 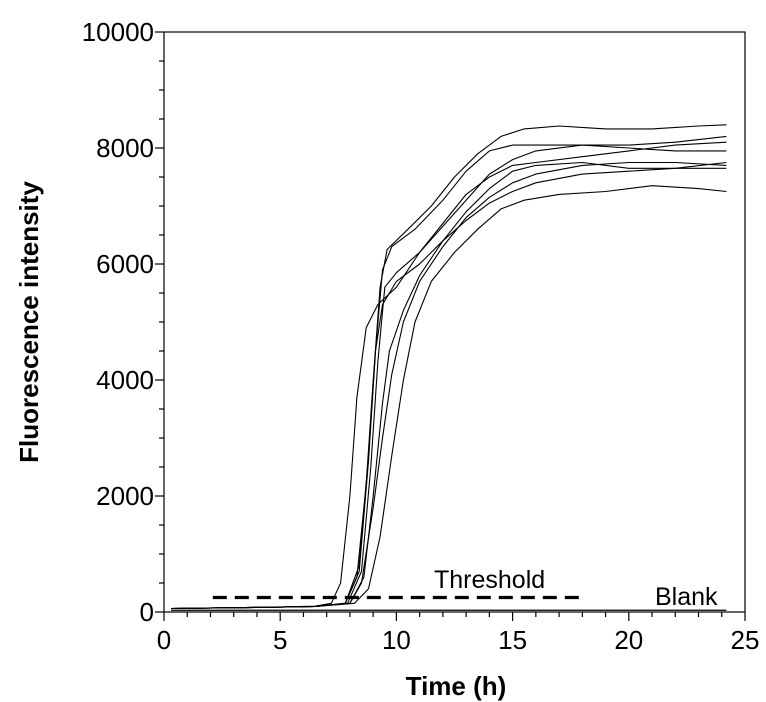 I want to click on blank-label: Blank, so click(x=686, y=597).